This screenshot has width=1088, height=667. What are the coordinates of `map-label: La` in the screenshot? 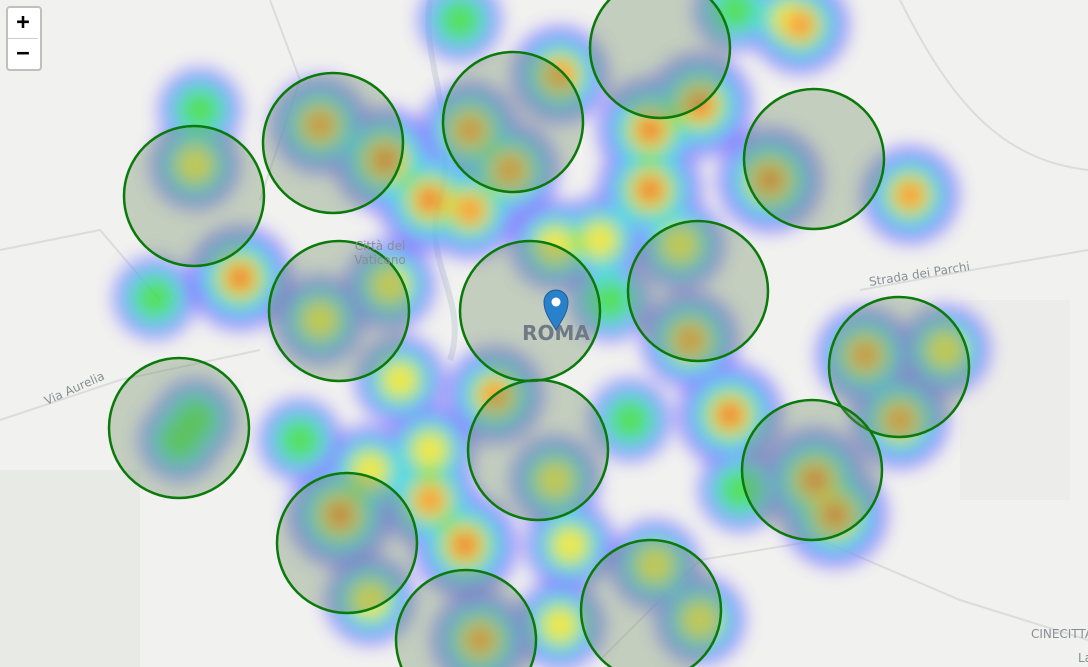 It's located at (1083, 658).